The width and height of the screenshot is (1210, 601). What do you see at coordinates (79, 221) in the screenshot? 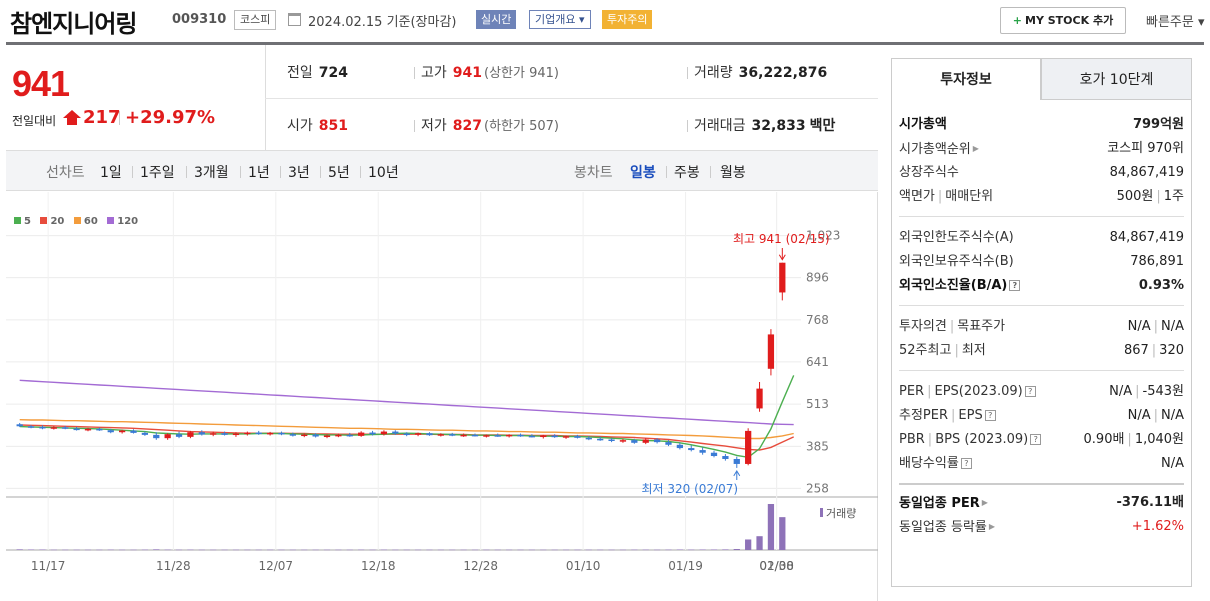
I see `ma-legend: 5 20 60 120` at bounding box center [79, 221].